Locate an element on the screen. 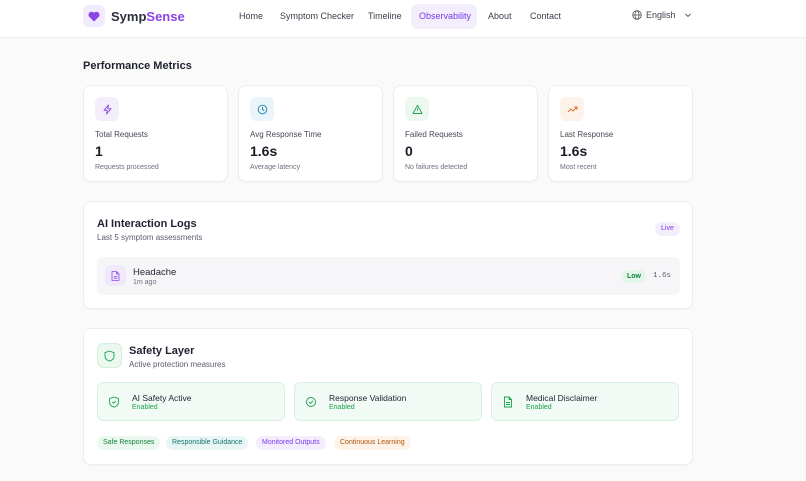 The width and height of the screenshot is (806, 481). item-name: Medical Disclaimer is located at coordinates (562, 398).